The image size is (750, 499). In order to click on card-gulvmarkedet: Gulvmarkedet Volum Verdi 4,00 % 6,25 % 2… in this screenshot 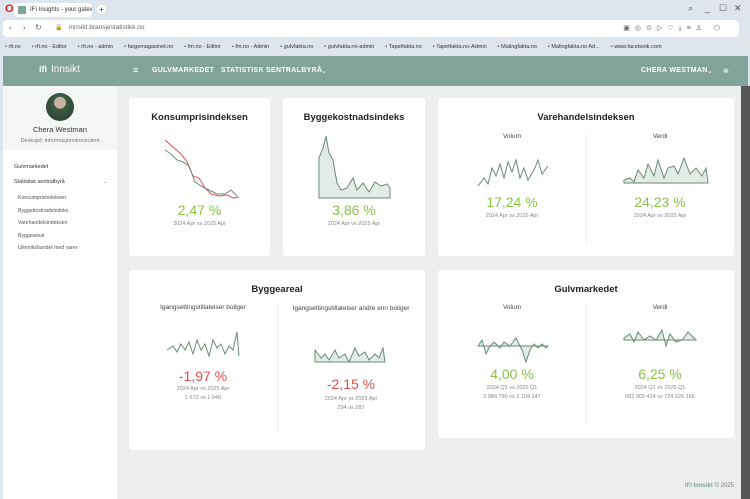, I will do `click(586, 354)`.